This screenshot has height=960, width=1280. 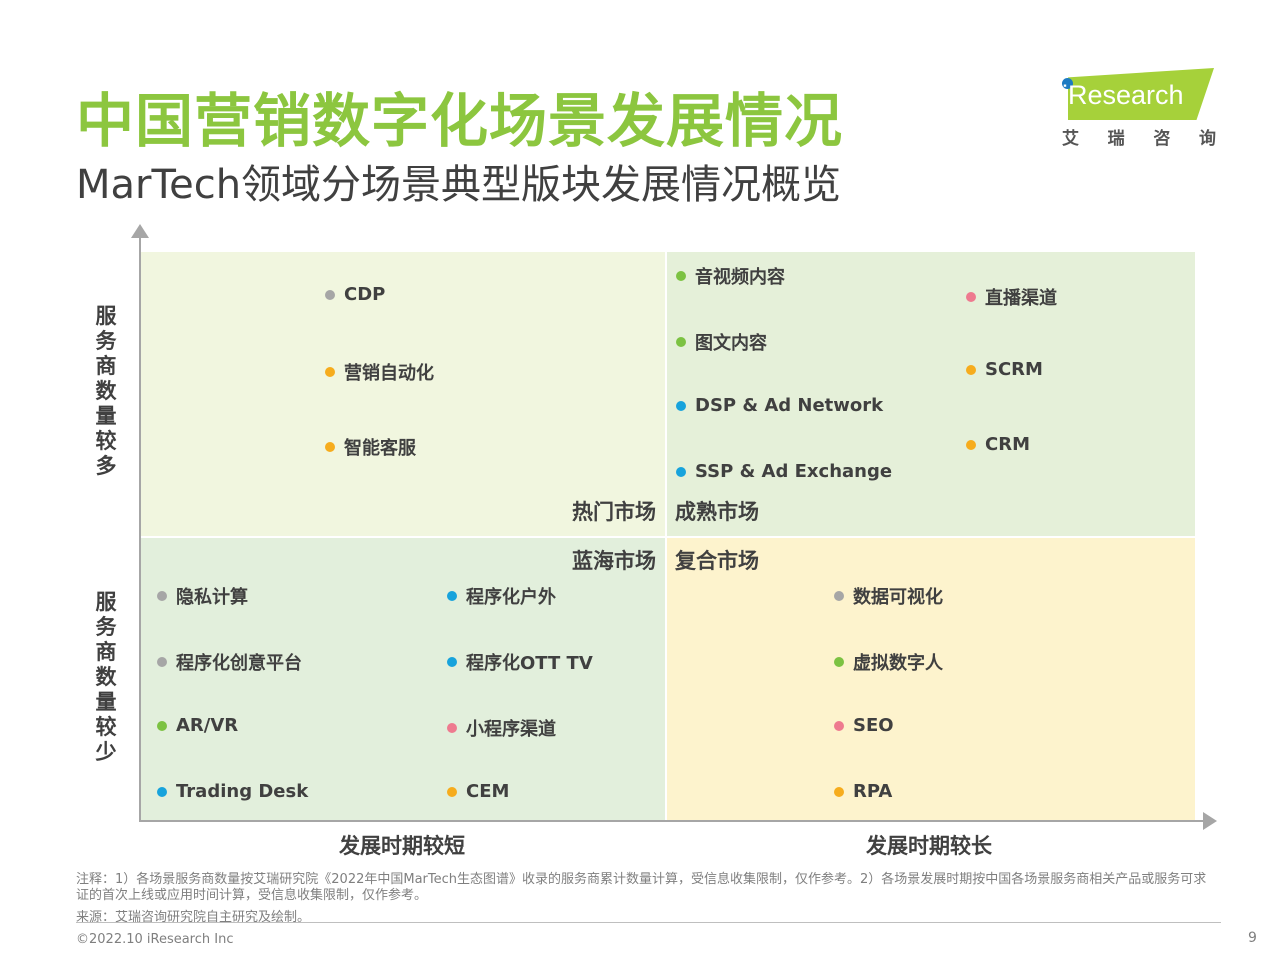 I want to click on item-programmatic-outdoor: 程序化户外, so click(x=501, y=596).